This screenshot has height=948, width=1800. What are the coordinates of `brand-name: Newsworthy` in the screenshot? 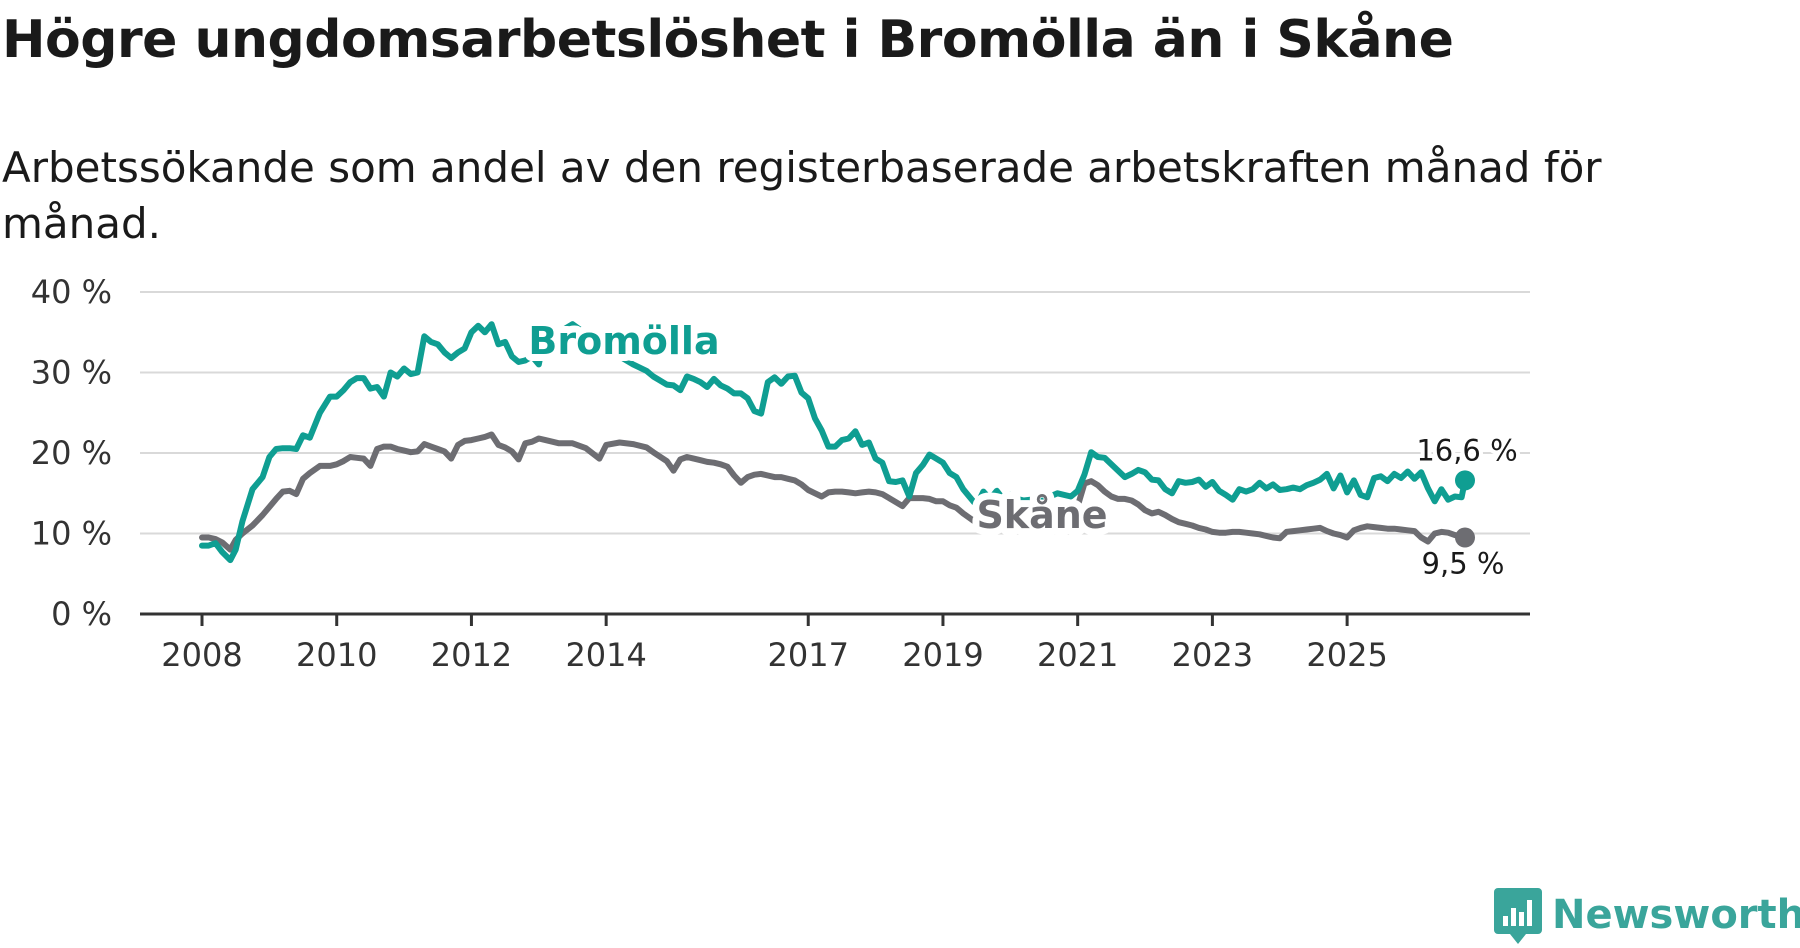 It's located at (1676, 915).